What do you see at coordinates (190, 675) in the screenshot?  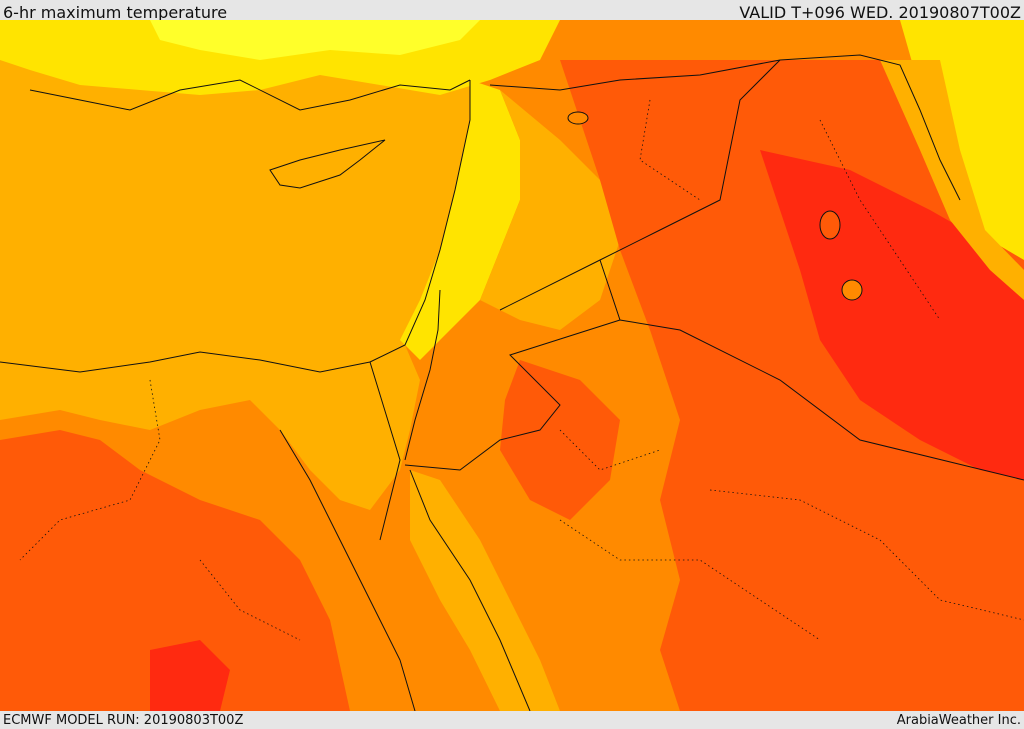 I see `libya-hot-red-patch` at bounding box center [190, 675].